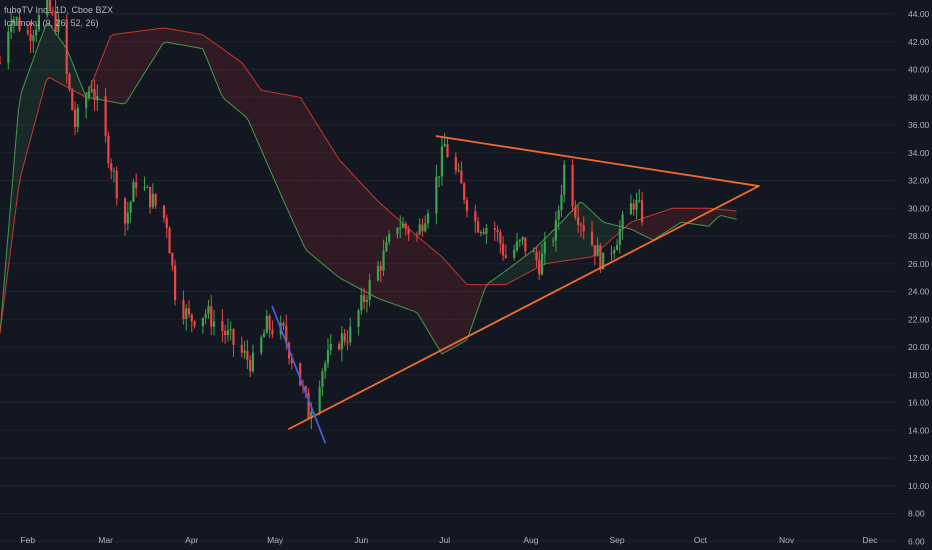 The image size is (932, 550). What do you see at coordinates (597, 161) in the screenshot?
I see `triangle-upper-trendline` at bounding box center [597, 161].